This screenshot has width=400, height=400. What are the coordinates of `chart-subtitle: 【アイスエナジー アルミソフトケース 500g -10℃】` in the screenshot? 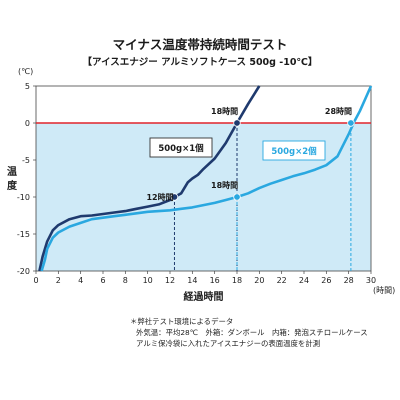 It's located at (200, 62).